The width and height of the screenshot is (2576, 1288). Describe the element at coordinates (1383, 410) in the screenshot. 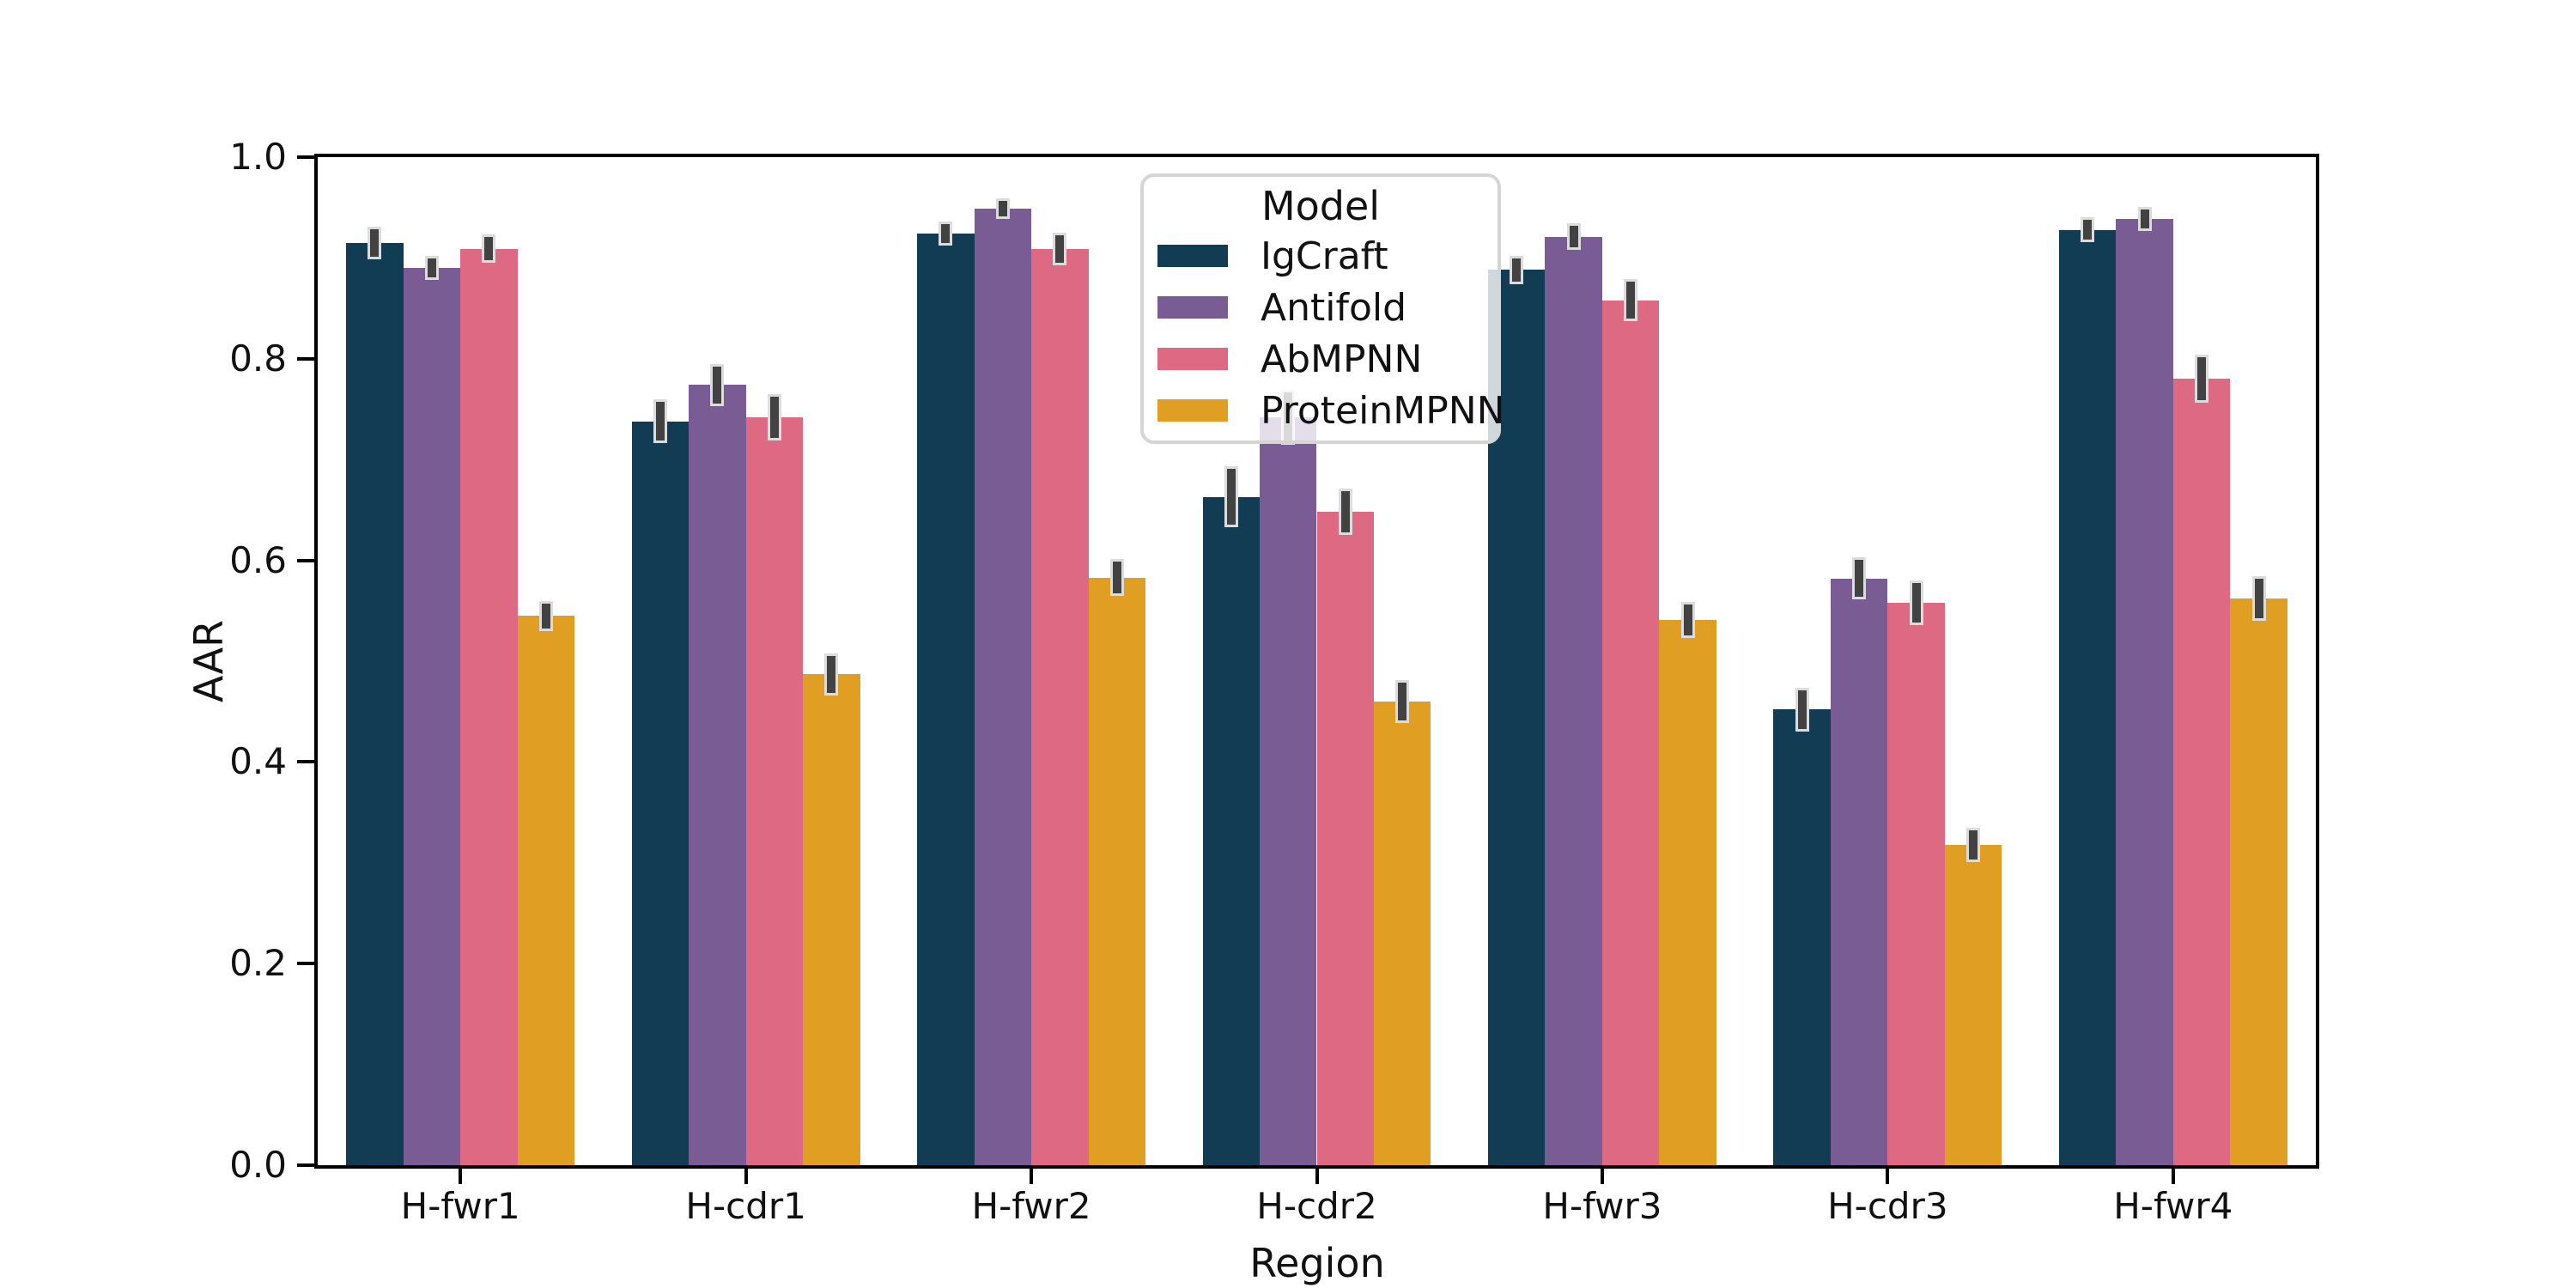

I see `legend-label-ProteinMPNN: ProteinMPNN` at that location.